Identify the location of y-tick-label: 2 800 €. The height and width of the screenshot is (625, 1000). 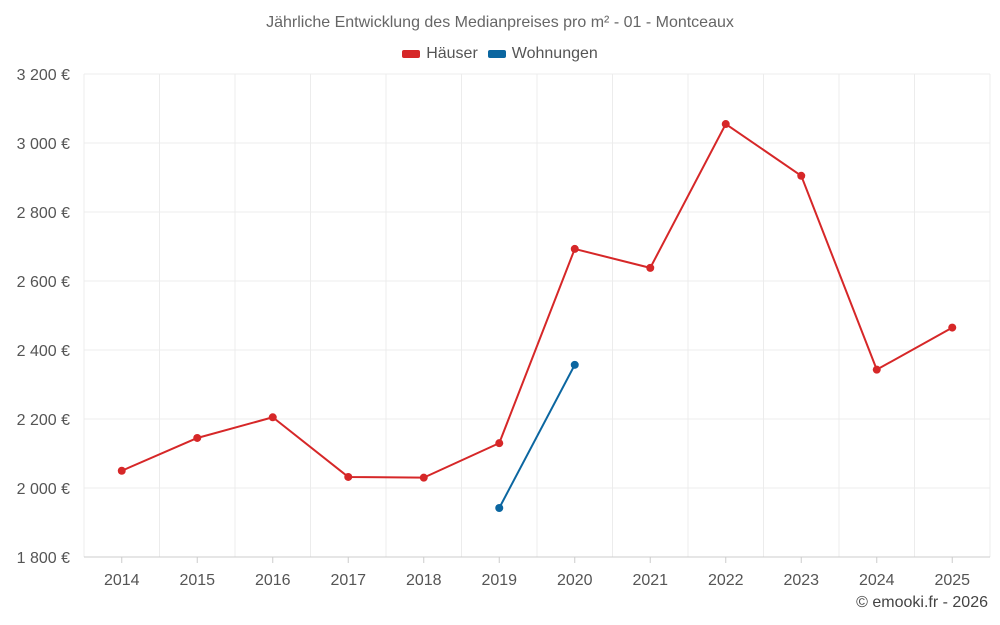
(43, 213).